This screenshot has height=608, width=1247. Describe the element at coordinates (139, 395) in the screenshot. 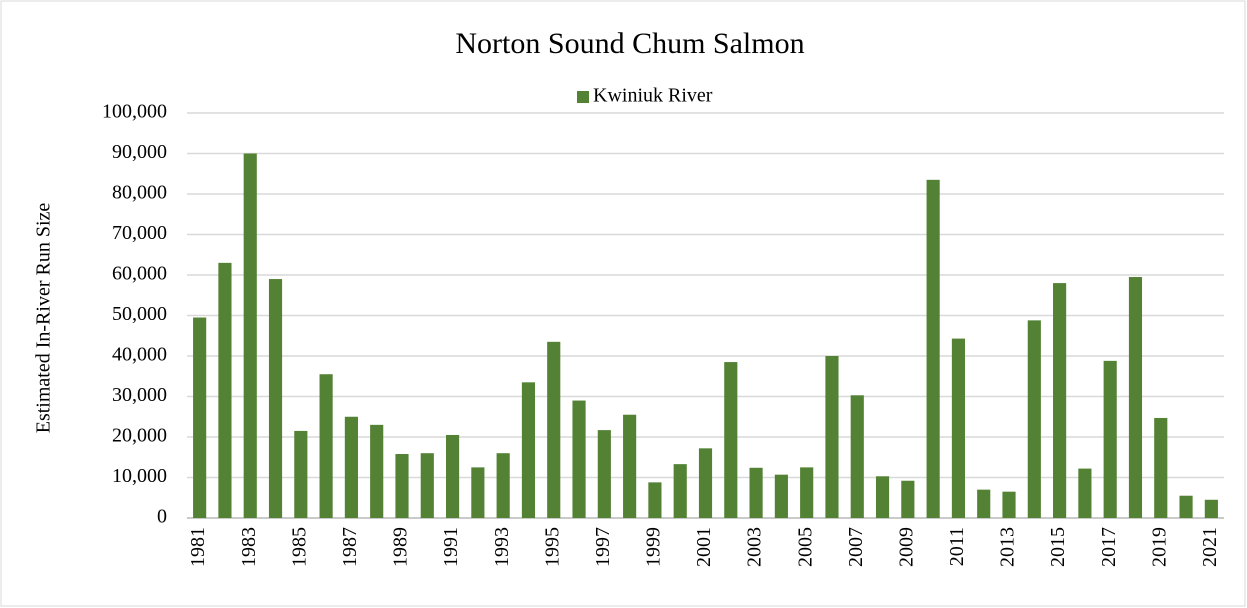

I see `y-tick-label: 30,000` at that location.